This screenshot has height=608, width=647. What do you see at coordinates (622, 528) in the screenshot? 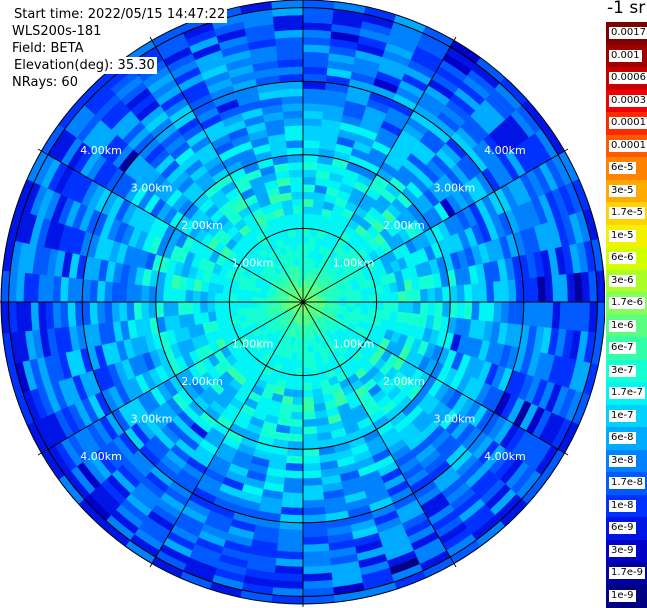
I see `colorbar-label: 6e-9` at bounding box center [622, 528].